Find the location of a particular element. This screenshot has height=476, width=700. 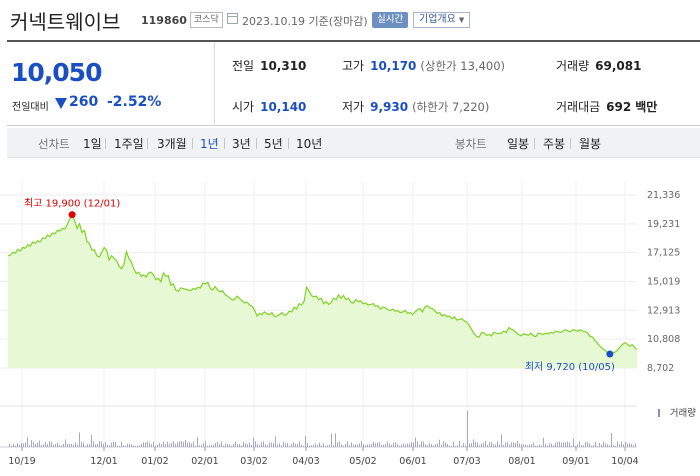

calendar-icon is located at coordinates (232, 18).